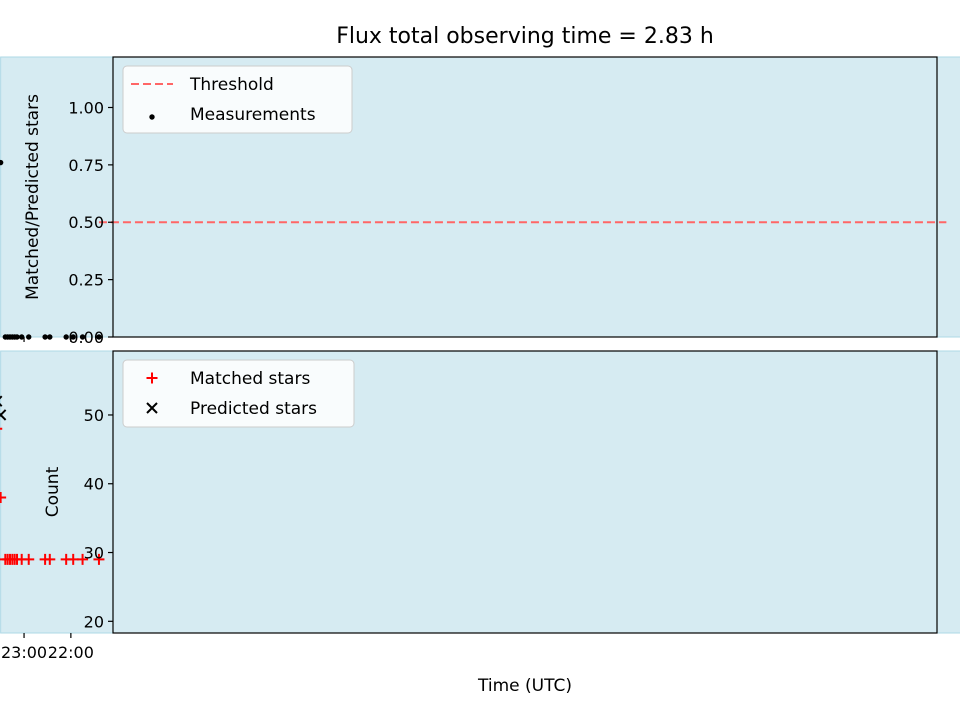 The height and width of the screenshot is (720, 960). I want to click on y-tick-label: 0.25, so click(86, 280).